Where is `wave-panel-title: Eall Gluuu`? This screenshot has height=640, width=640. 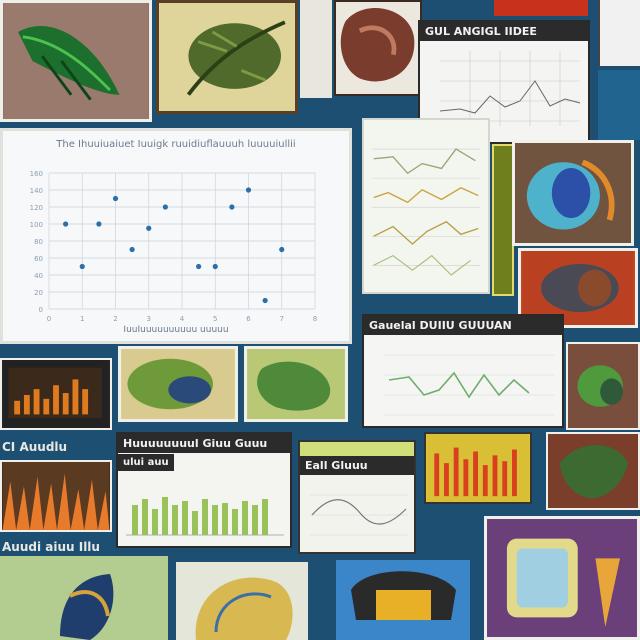 wave-panel-title: Eall Gluuu is located at coordinates (357, 465).